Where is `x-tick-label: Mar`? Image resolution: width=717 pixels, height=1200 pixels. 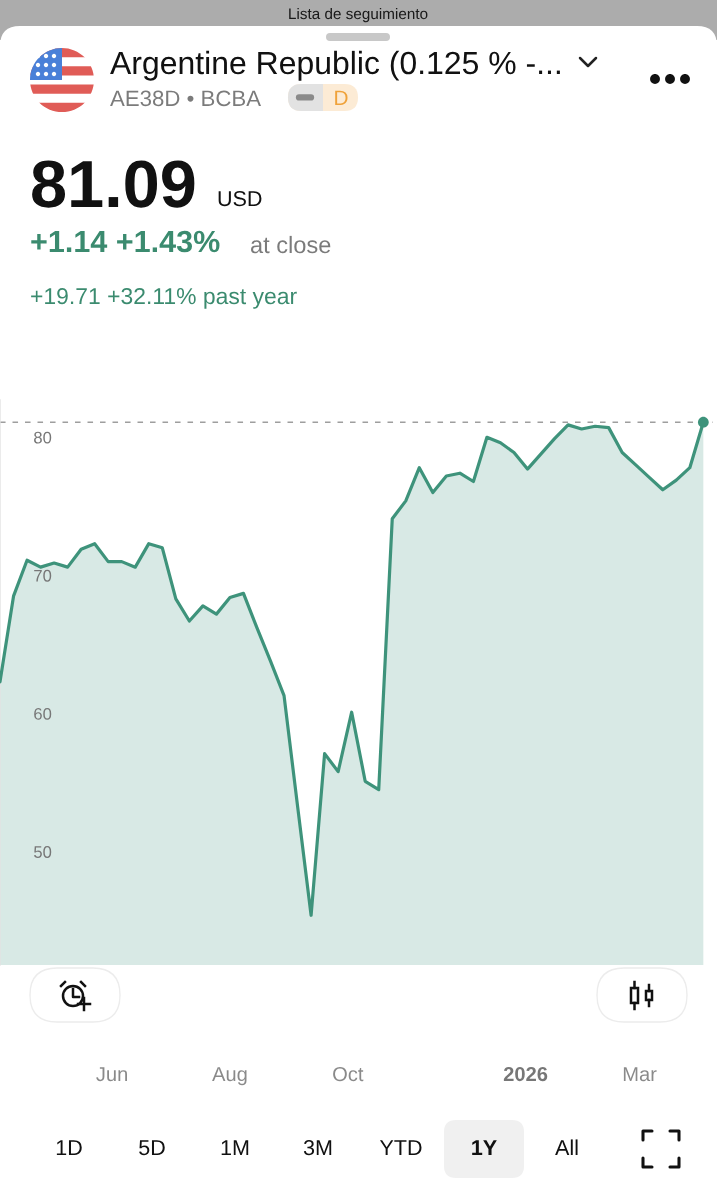
x-tick-label: Mar is located at coordinates (640, 1074).